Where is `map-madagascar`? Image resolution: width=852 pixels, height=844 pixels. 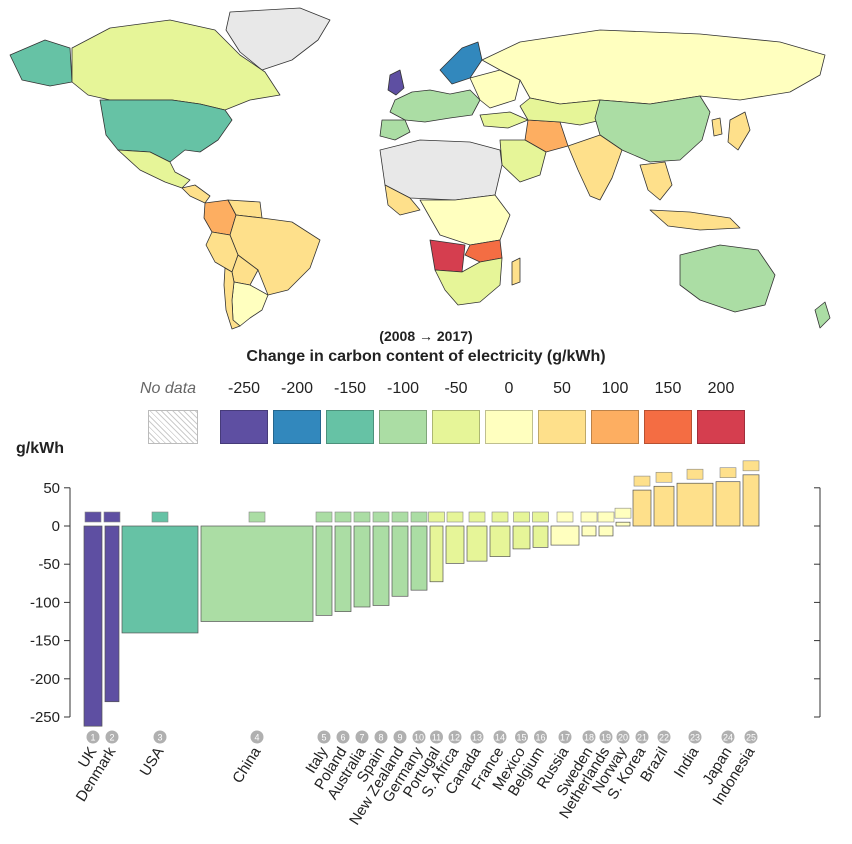 map-madagascar is located at coordinates (516, 271).